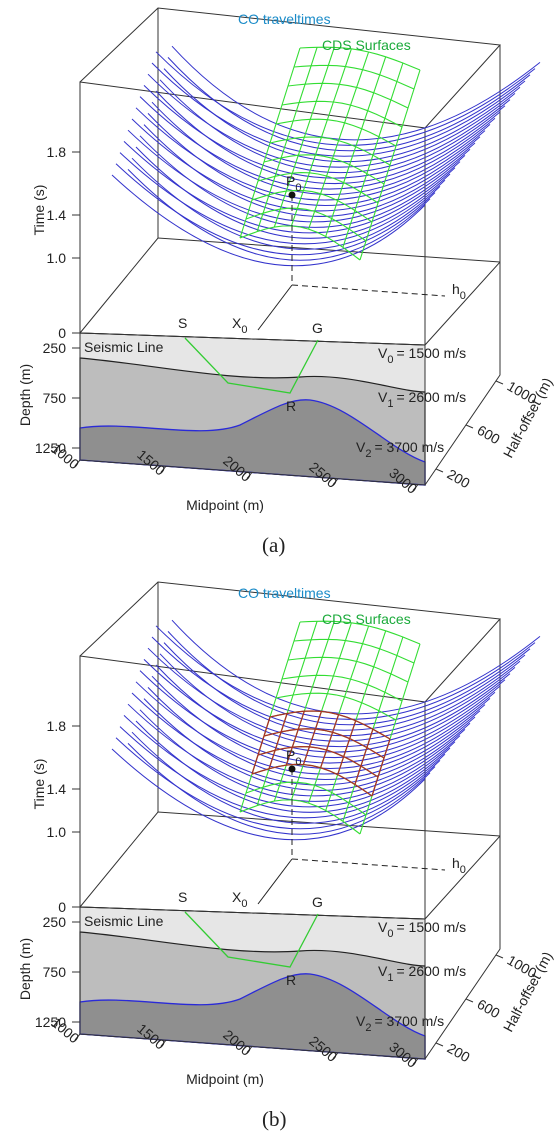 The image size is (554, 1148). Describe the element at coordinates (239, 325) in the screenshot. I see `midpoint-x0-label: X0` at that location.